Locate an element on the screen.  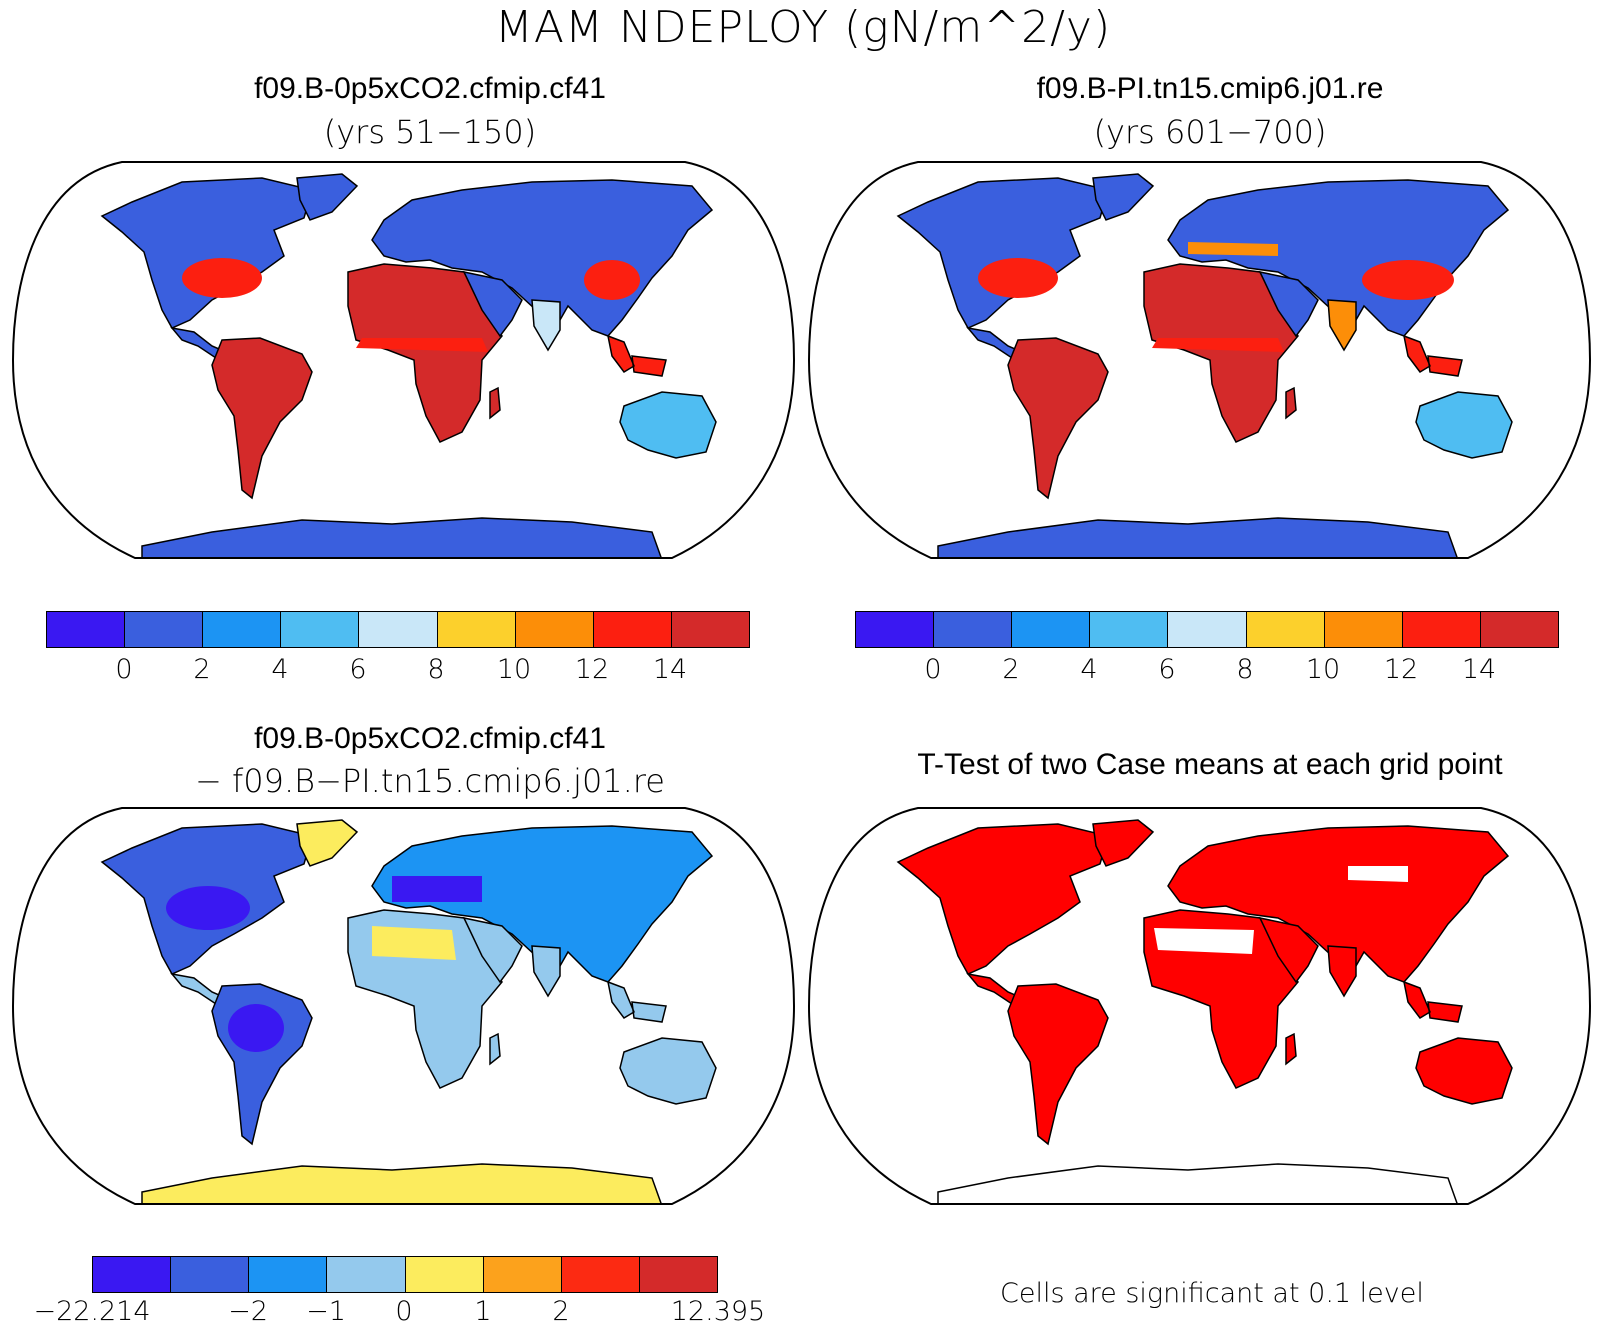
colorbar-top-right is located at coordinates (1207, 629).